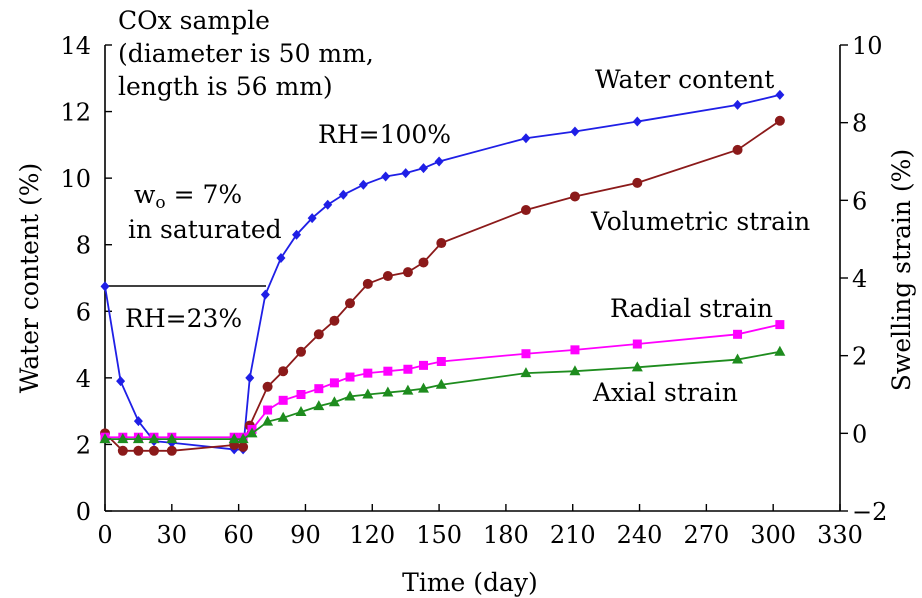 This screenshot has height=598, width=922. What do you see at coordinates (246, 53) in the screenshot?
I see `annotation-sample-line2: (diameter is 50 mm,` at bounding box center [246, 53].